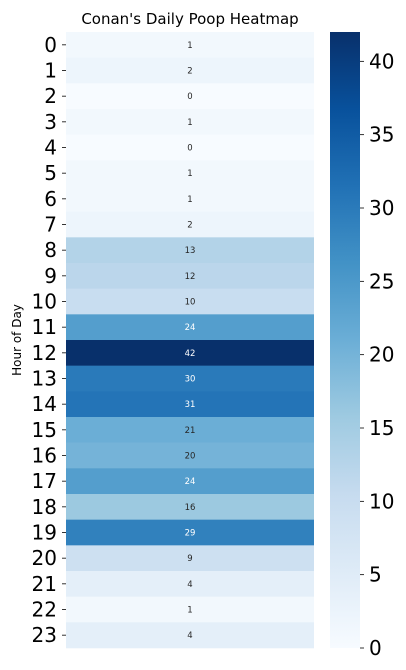 The image size is (406, 670). What do you see at coordinates (50, 173) in the screenshot?
I see `y-tick-label: 5` at bounding box center [50, 173].